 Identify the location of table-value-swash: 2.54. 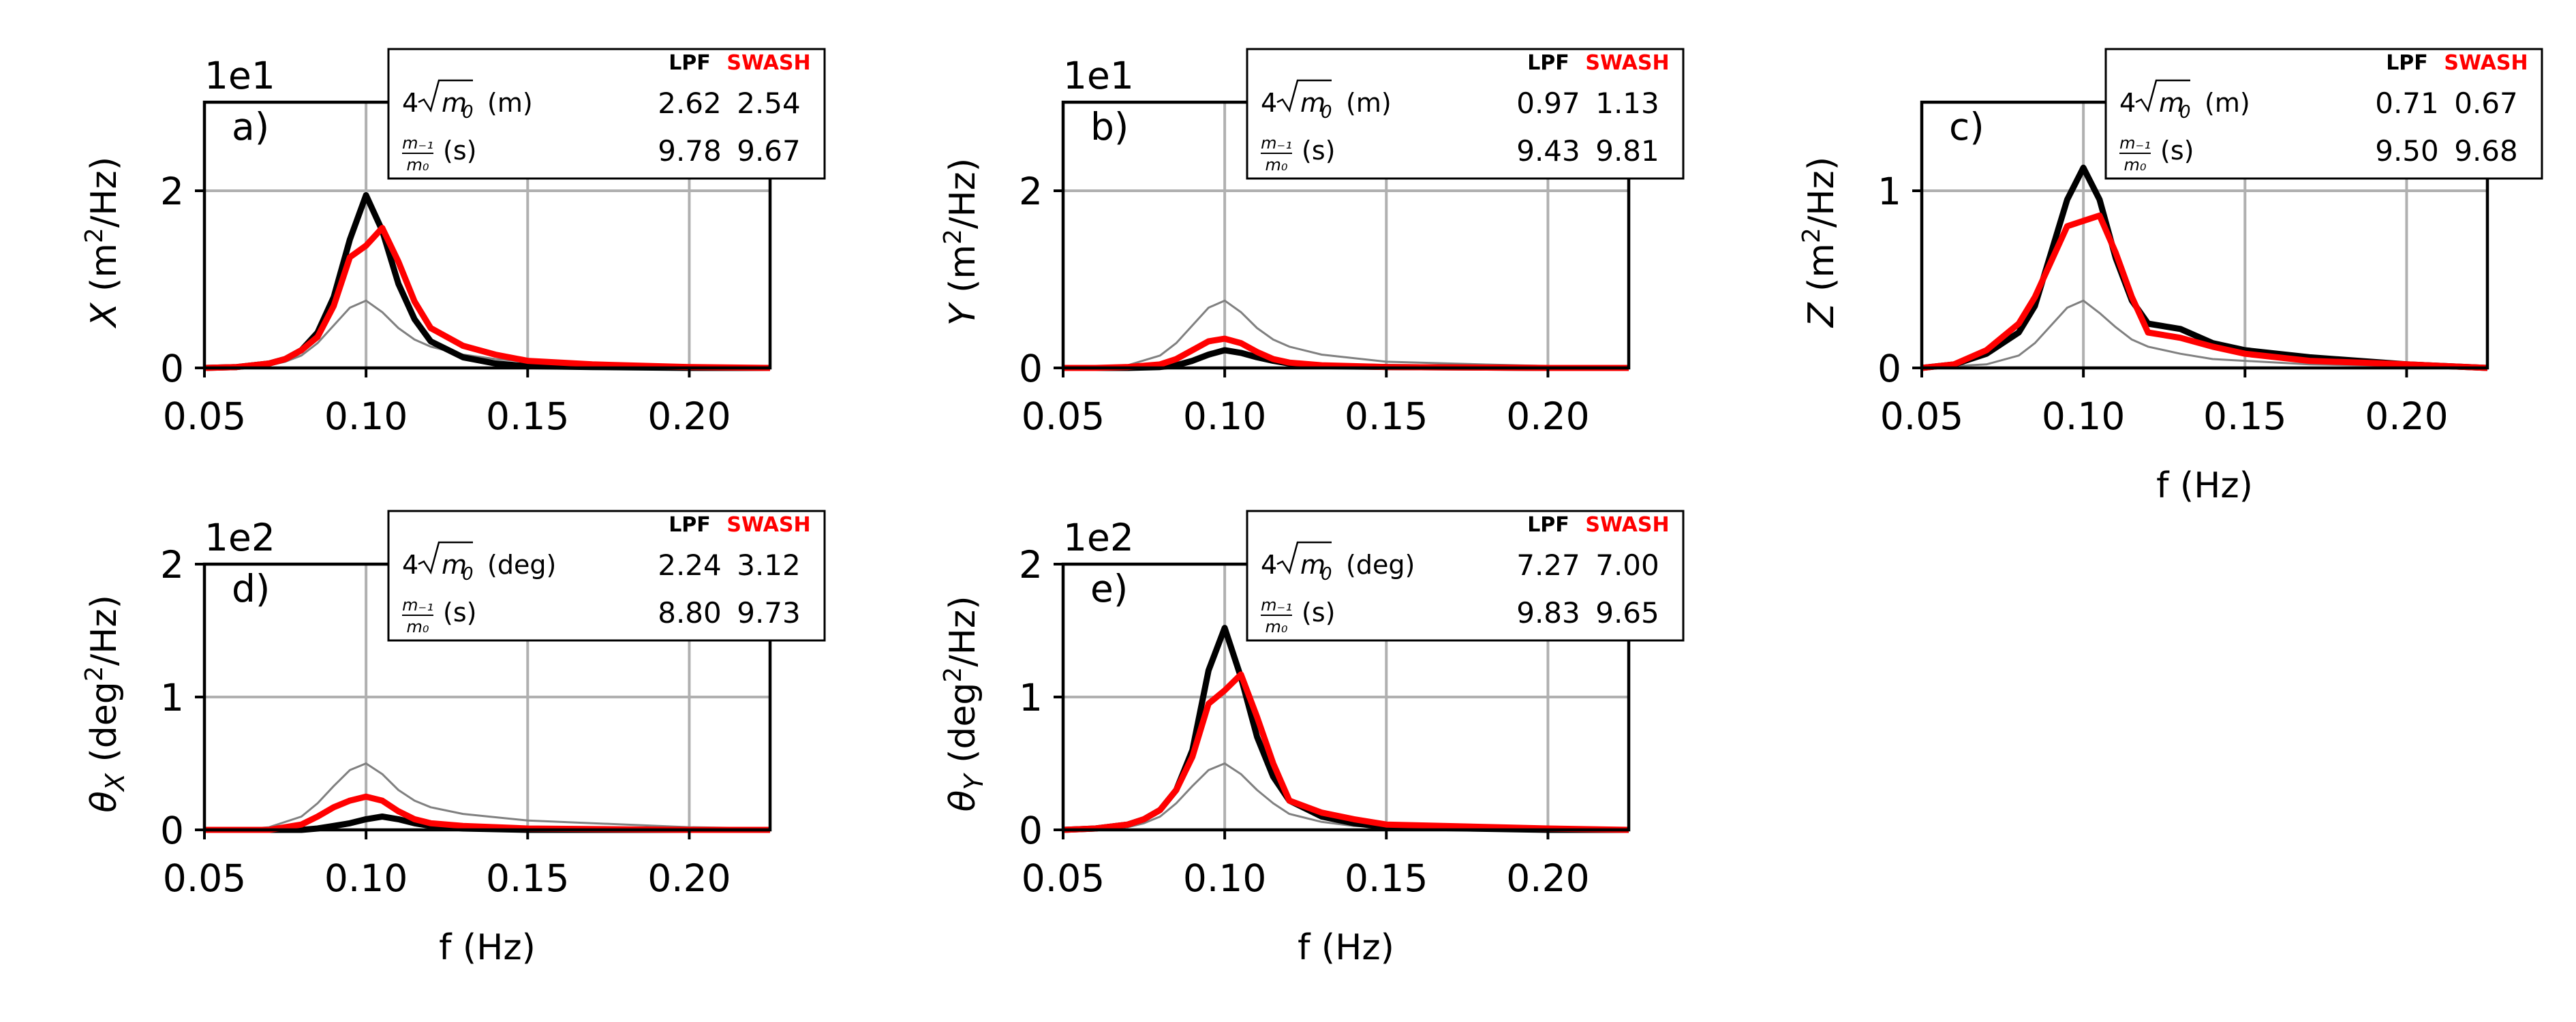
(769, 103).